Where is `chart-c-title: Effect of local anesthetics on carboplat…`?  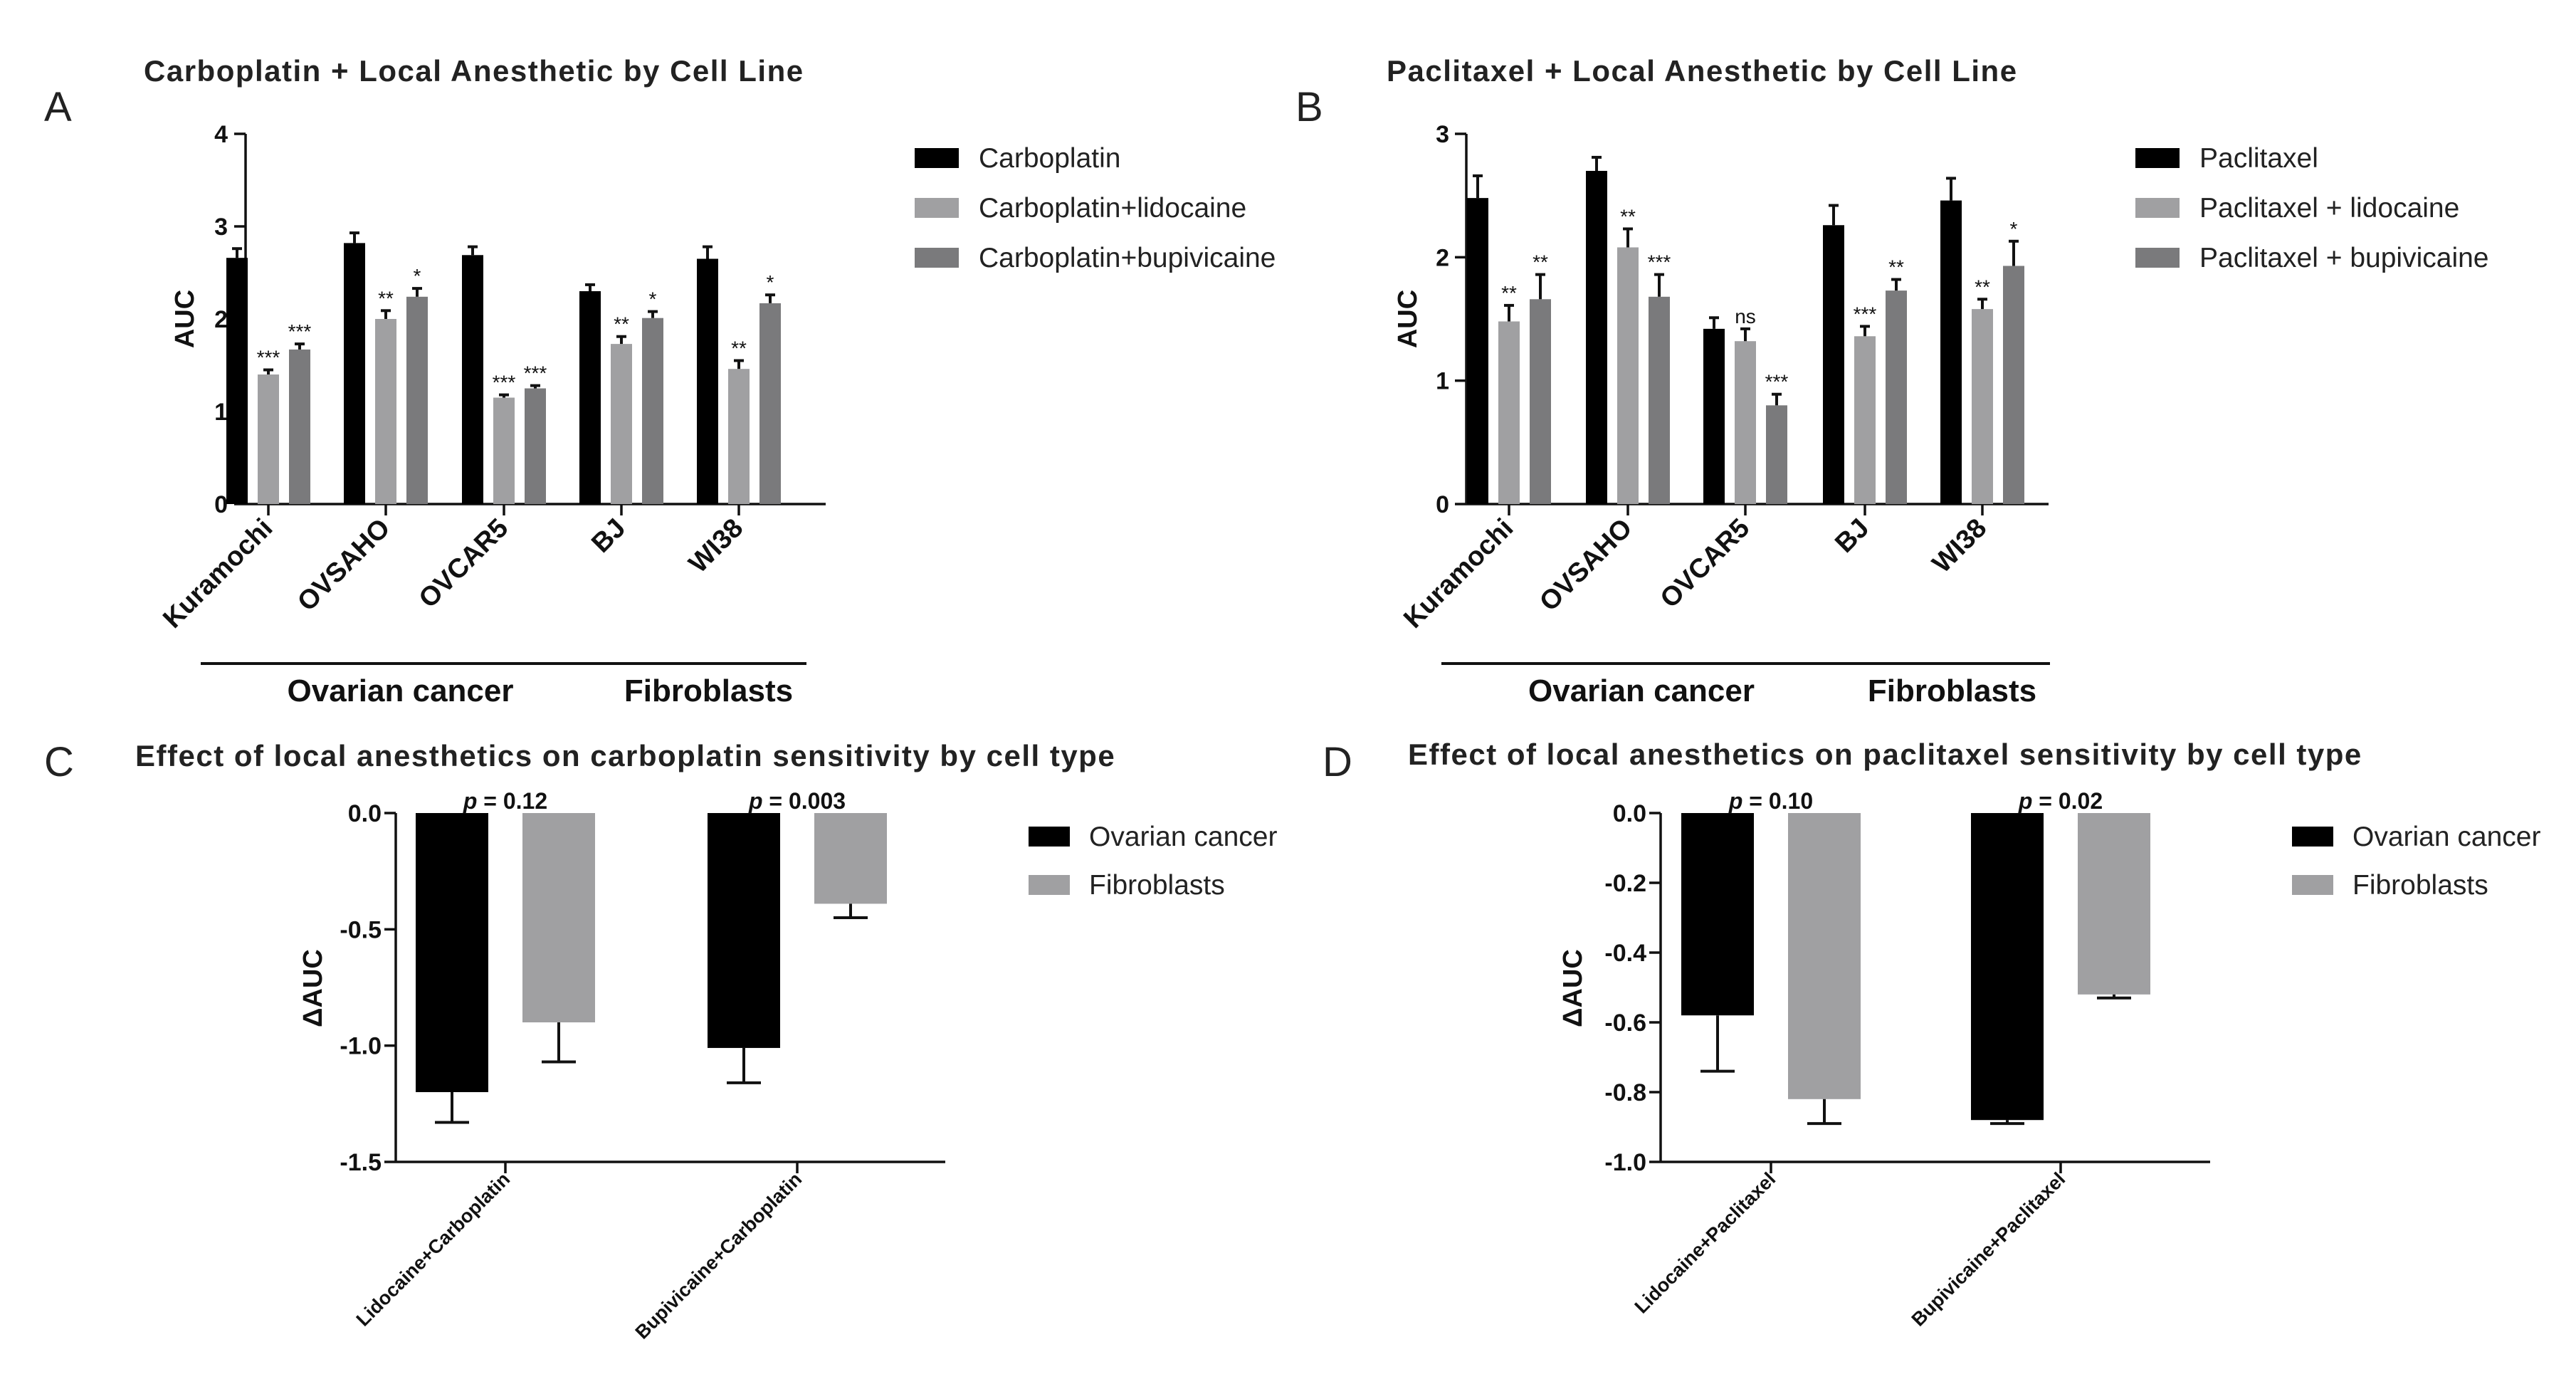 chart-c-title: Effect of local anesthetics on carboplat… is located at coordinates (625, 755).